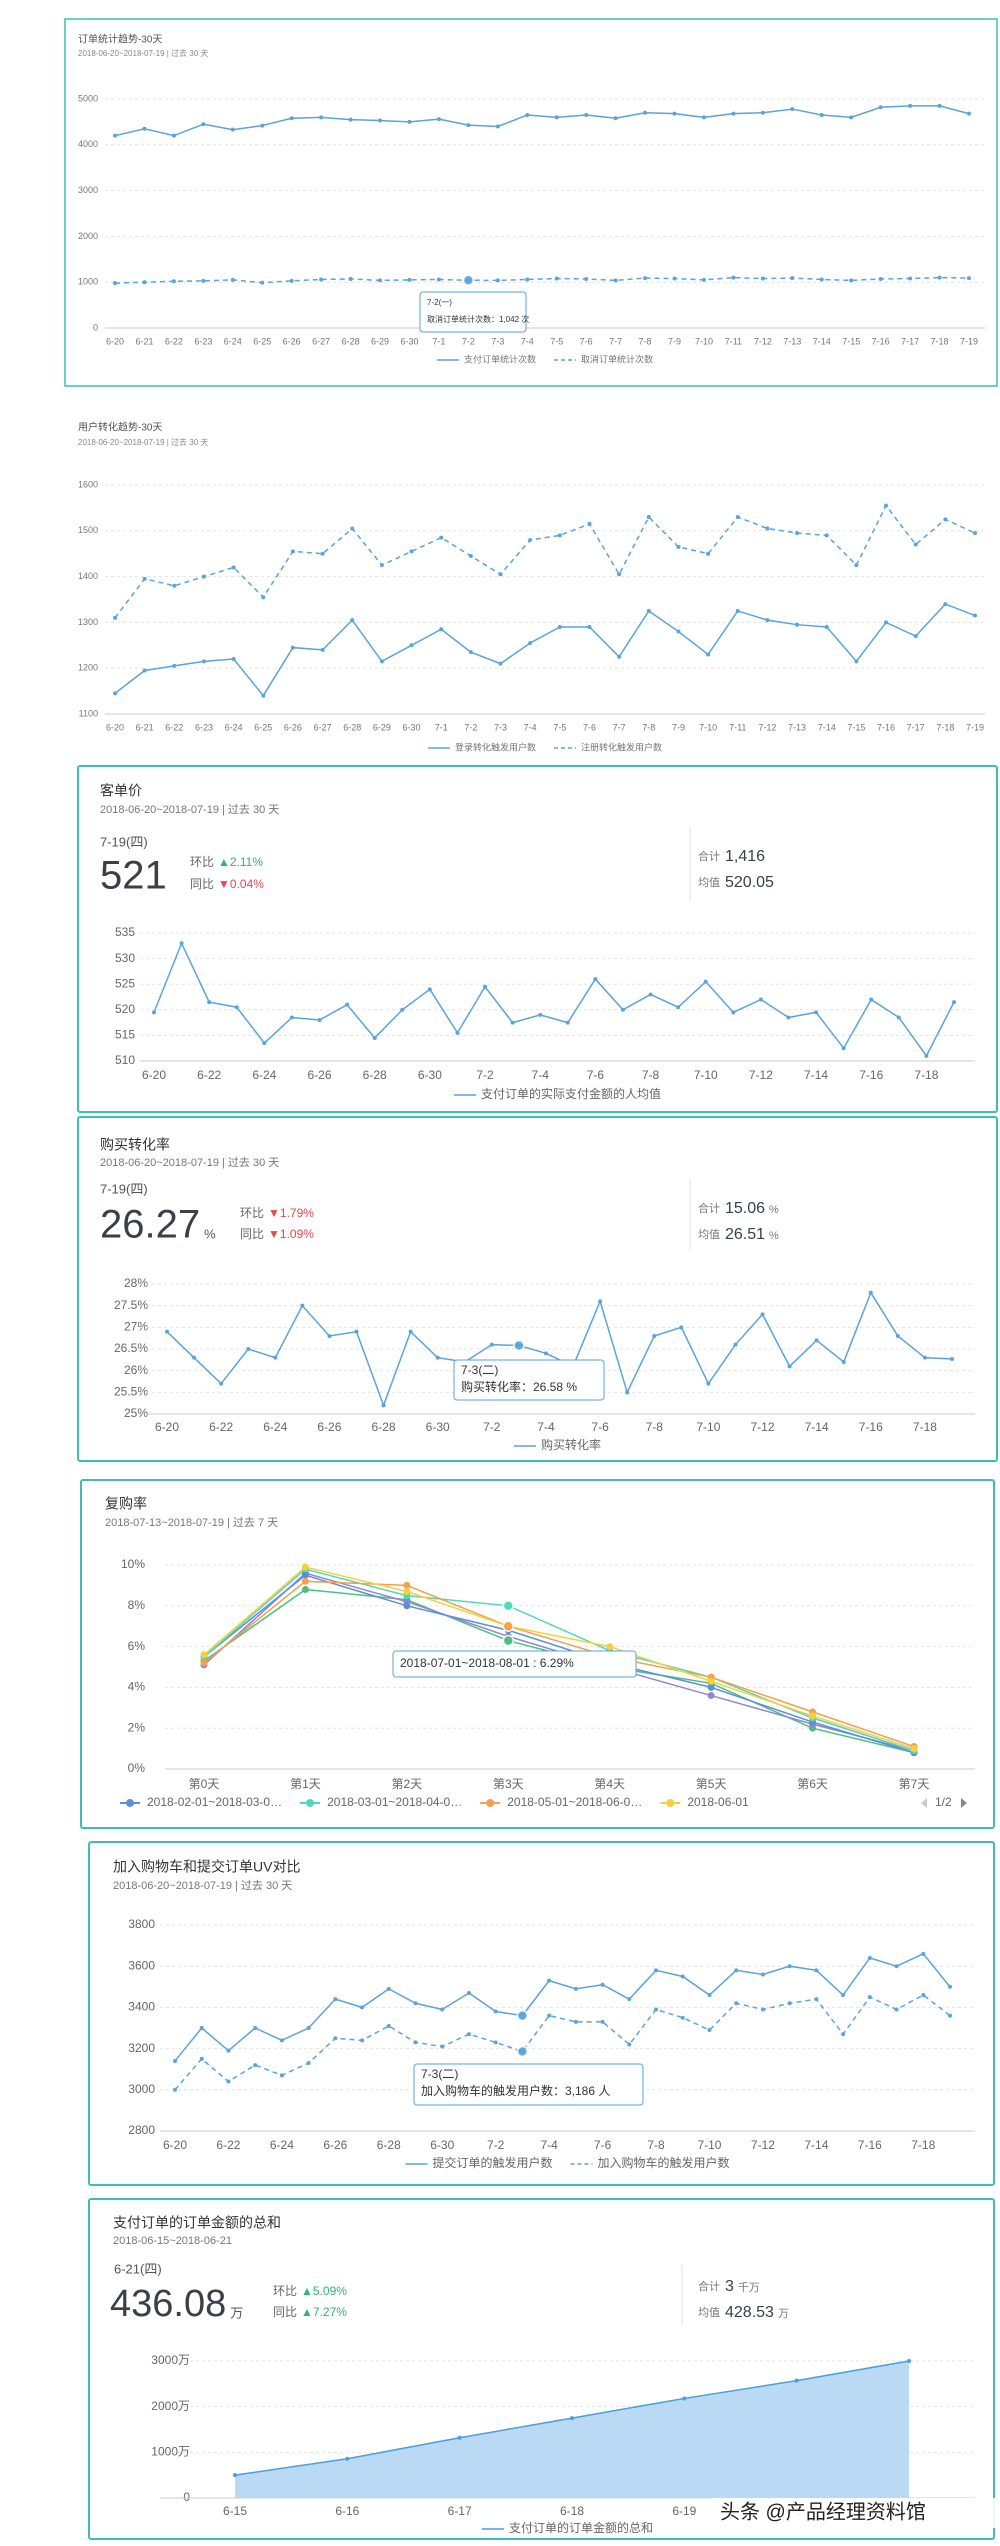 Image resolution: width=1000 pixels, height=2546 pixels. I want to click on x-tick-label: 6-23, so click(203, 341).